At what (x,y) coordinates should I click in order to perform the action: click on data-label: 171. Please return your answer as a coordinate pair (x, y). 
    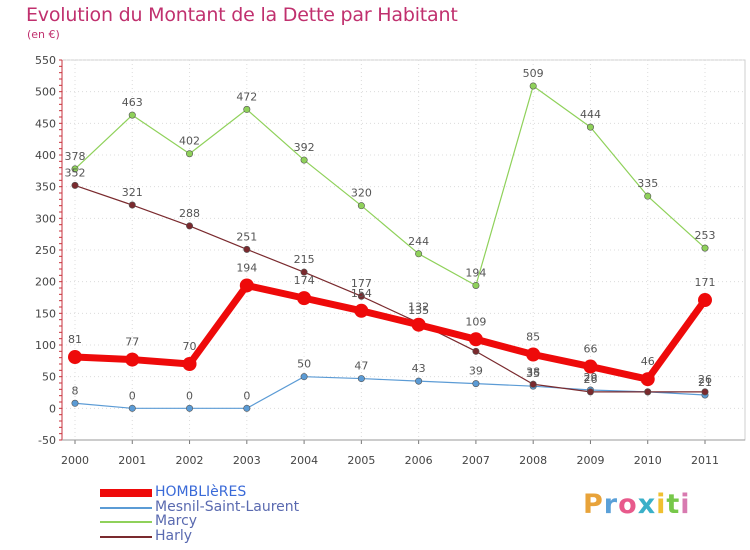
    Looking at the image, I should click on (705, 282).